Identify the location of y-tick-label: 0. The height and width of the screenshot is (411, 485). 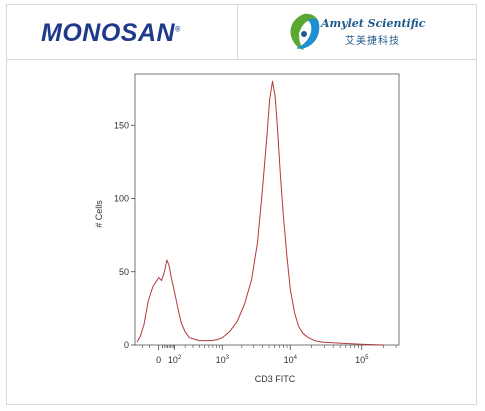
(126, 345).